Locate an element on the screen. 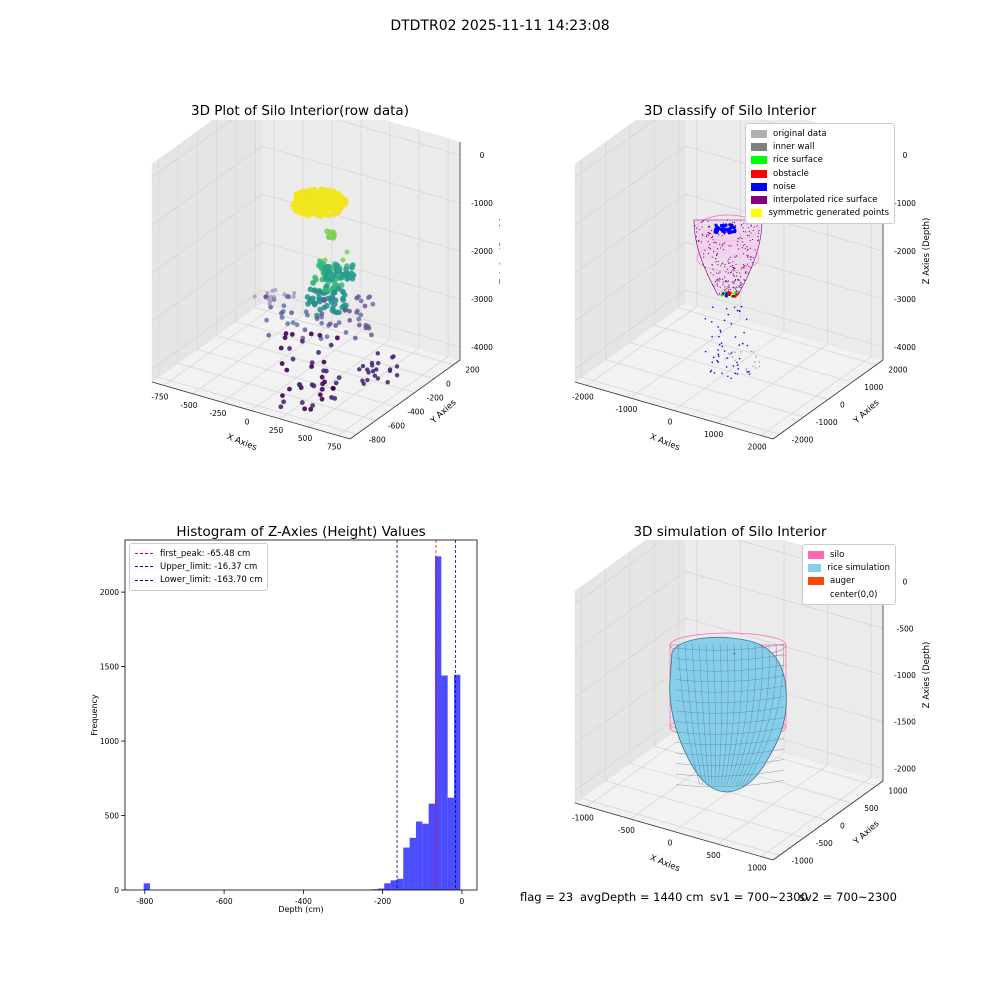 The image size is (1000, 1000). panel2-title: 3D classify of Silo Interior is located at coordinates (730, 111).